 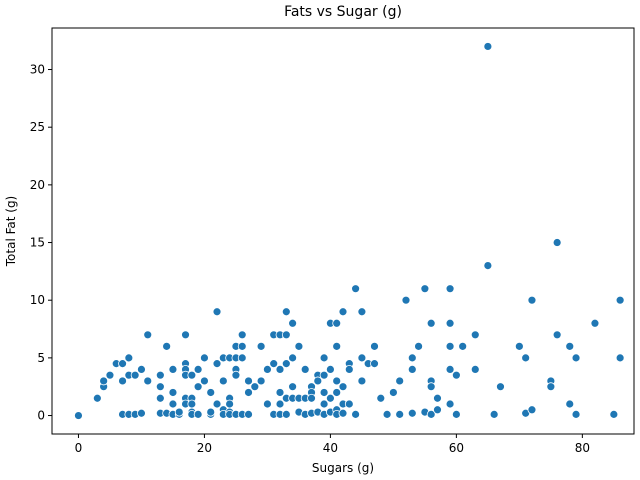 I want to click on y-tick-label: 0, so click(x=41, y=416).